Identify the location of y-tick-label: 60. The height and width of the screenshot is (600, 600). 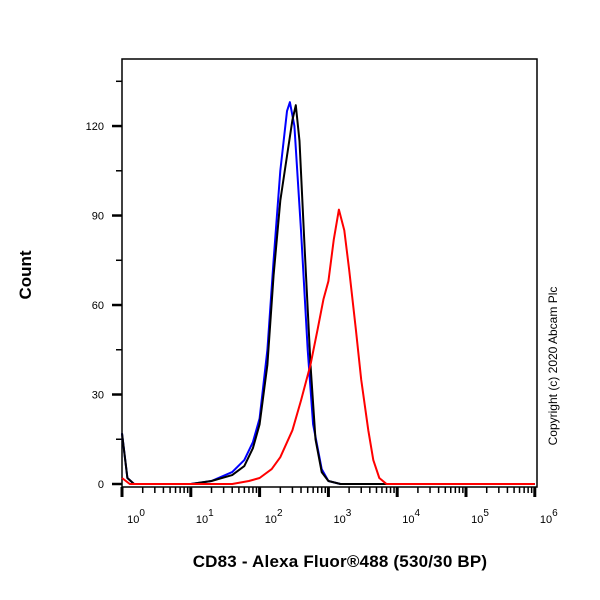
(98, 306).